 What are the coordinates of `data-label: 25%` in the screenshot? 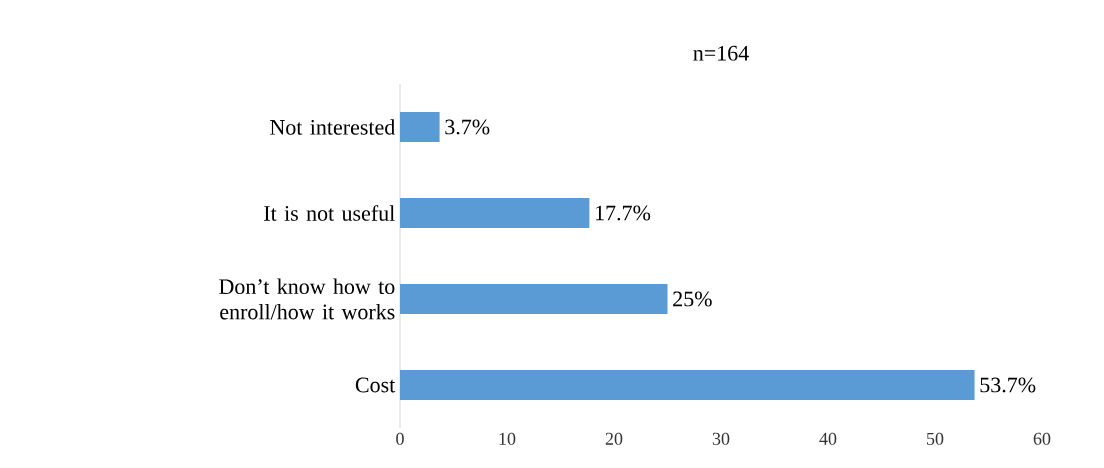 It's located at (692, 299).